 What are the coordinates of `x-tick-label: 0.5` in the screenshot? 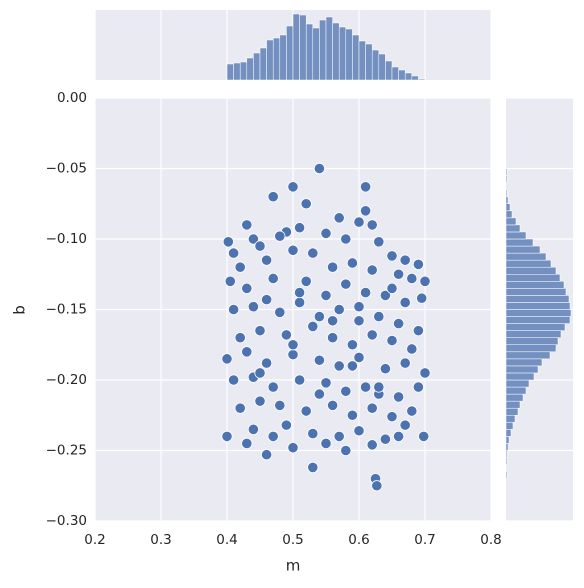 It's located at (292, 540).